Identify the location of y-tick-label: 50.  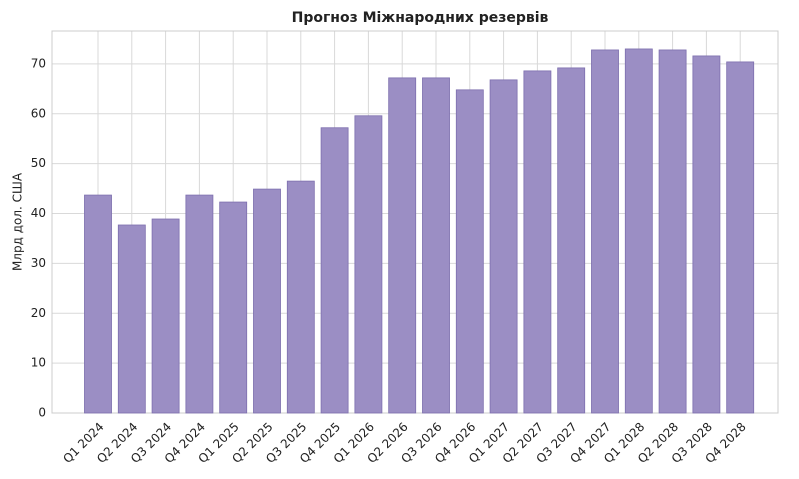
(38, 163).